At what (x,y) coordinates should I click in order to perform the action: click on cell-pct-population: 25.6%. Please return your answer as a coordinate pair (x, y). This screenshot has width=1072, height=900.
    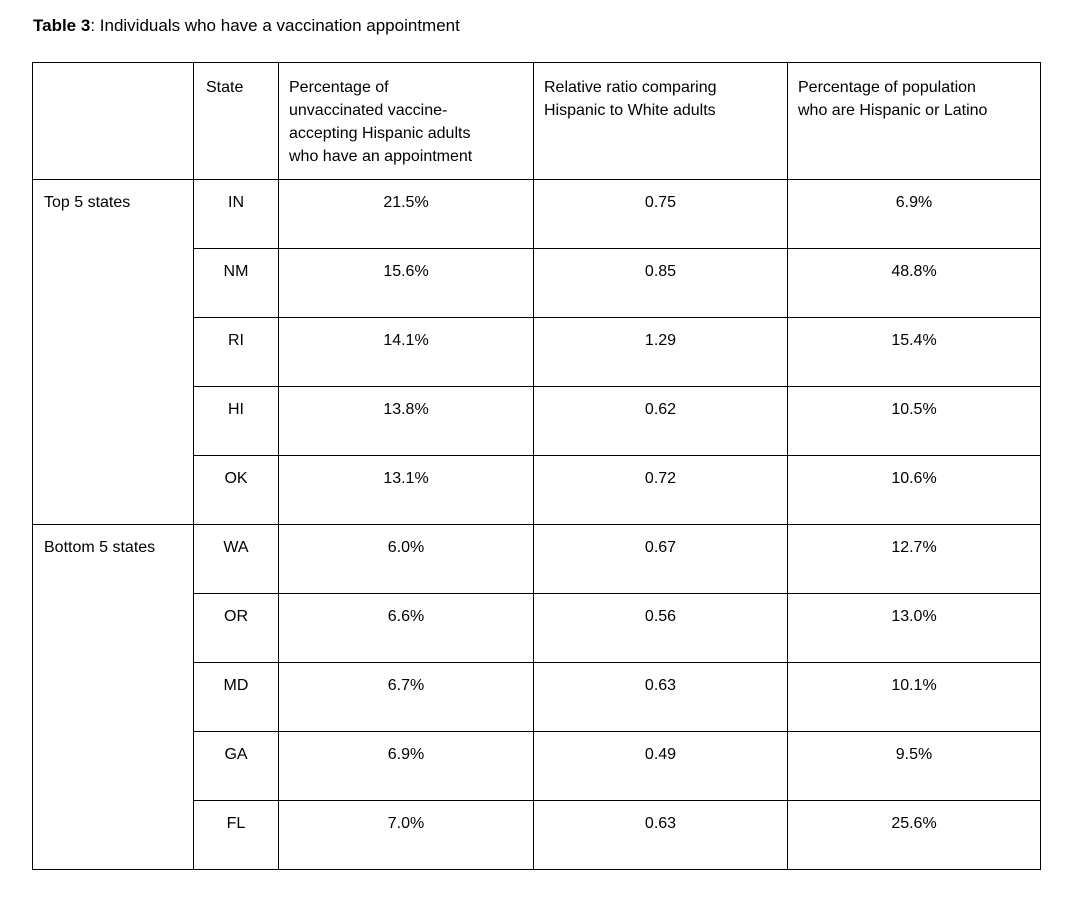
    Looking at the image, I should click on (914, 835).